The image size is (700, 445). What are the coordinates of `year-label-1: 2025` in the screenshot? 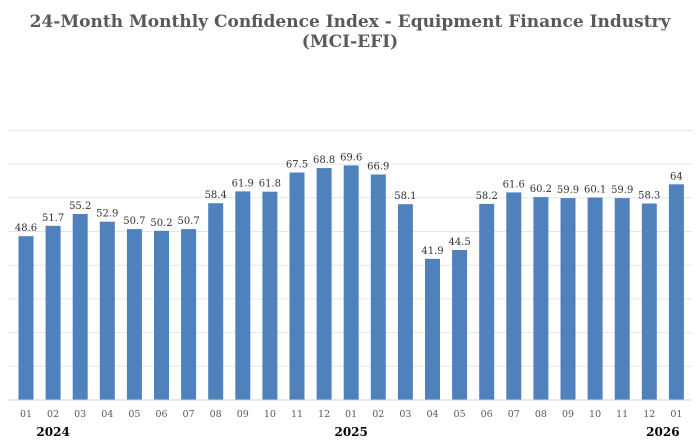 It's located at (350, 432).